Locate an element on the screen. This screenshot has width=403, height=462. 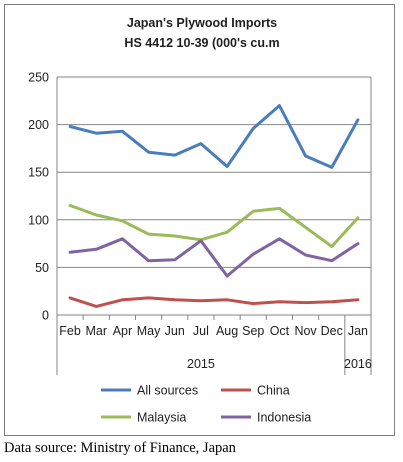
series-line-all-sources is located at coordinates (214, 136).